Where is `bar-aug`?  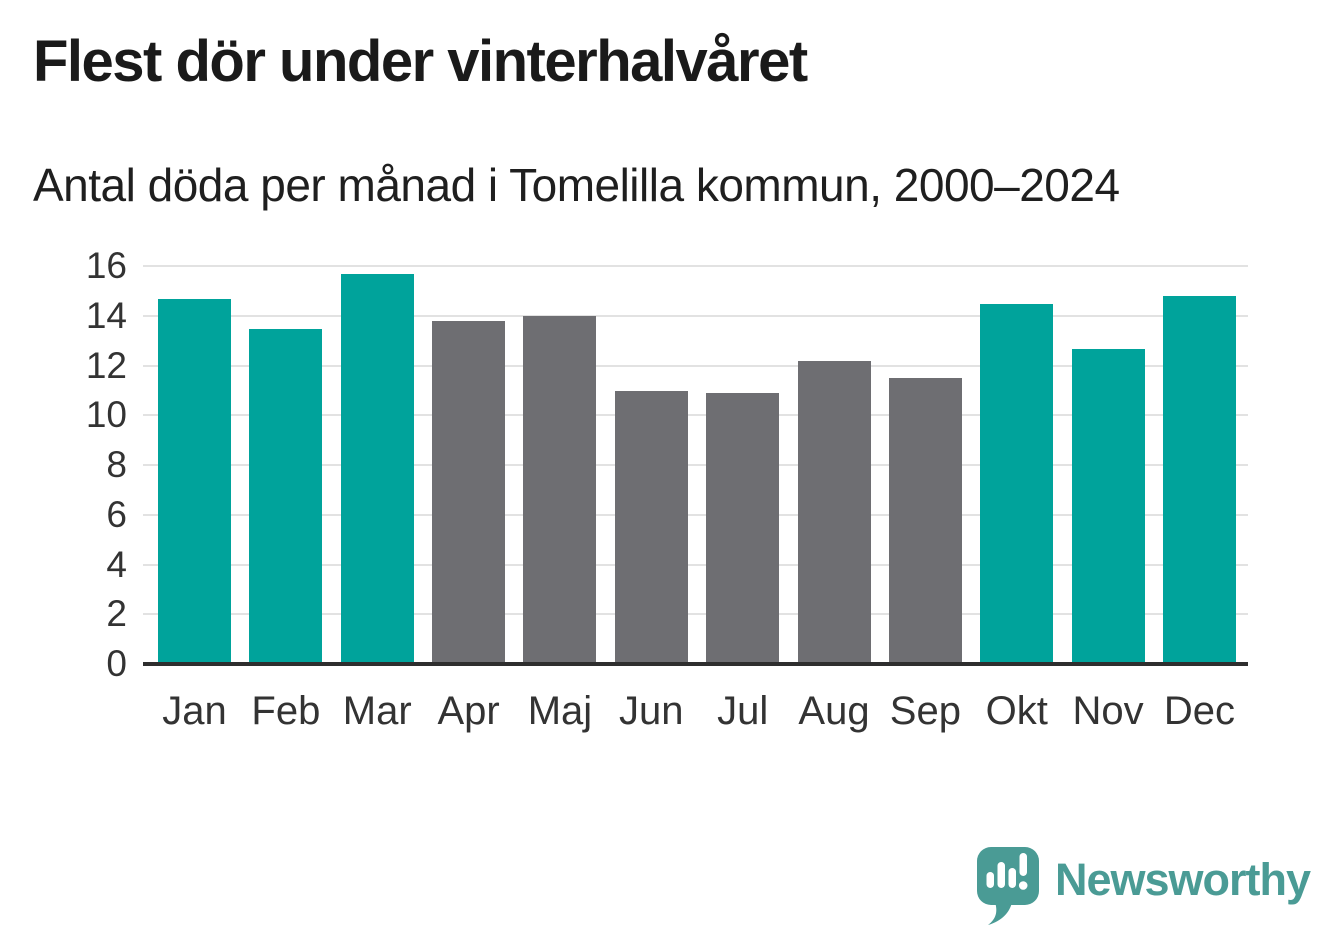
bar-aug is located at coordinates (834, 511).